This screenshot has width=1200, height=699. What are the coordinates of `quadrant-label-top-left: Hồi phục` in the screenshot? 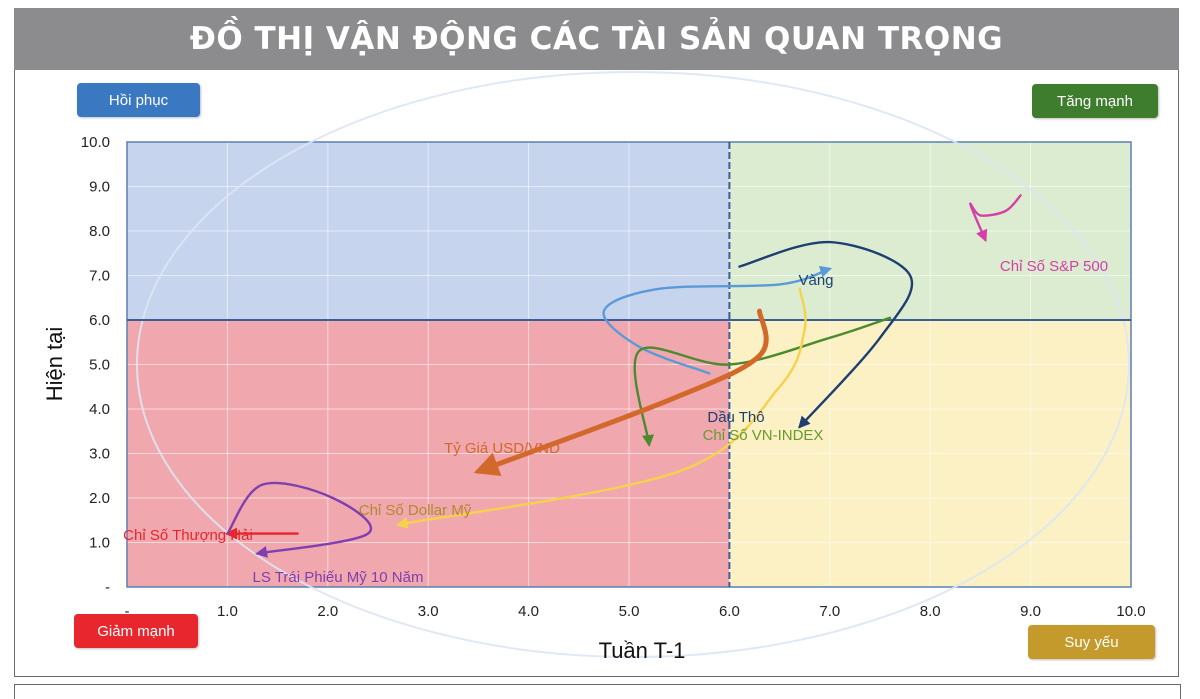 It's located at (138, 100).